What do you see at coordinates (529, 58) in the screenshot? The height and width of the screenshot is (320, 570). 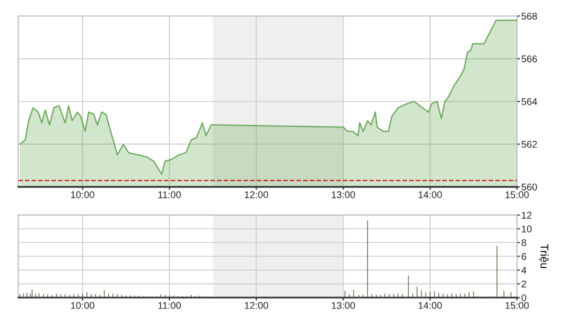 I see `y-tick-label: 566` at bounding box center [529, 58].